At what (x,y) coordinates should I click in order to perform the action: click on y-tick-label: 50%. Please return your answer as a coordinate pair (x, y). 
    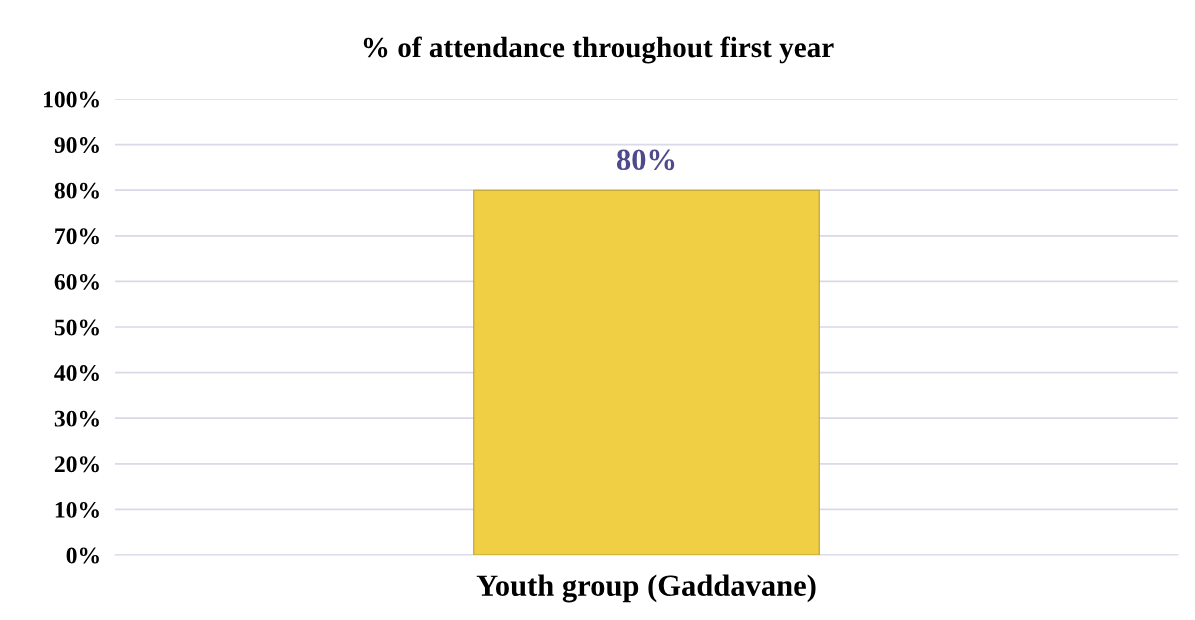
    Looking at the image, I should click on (76, 327).